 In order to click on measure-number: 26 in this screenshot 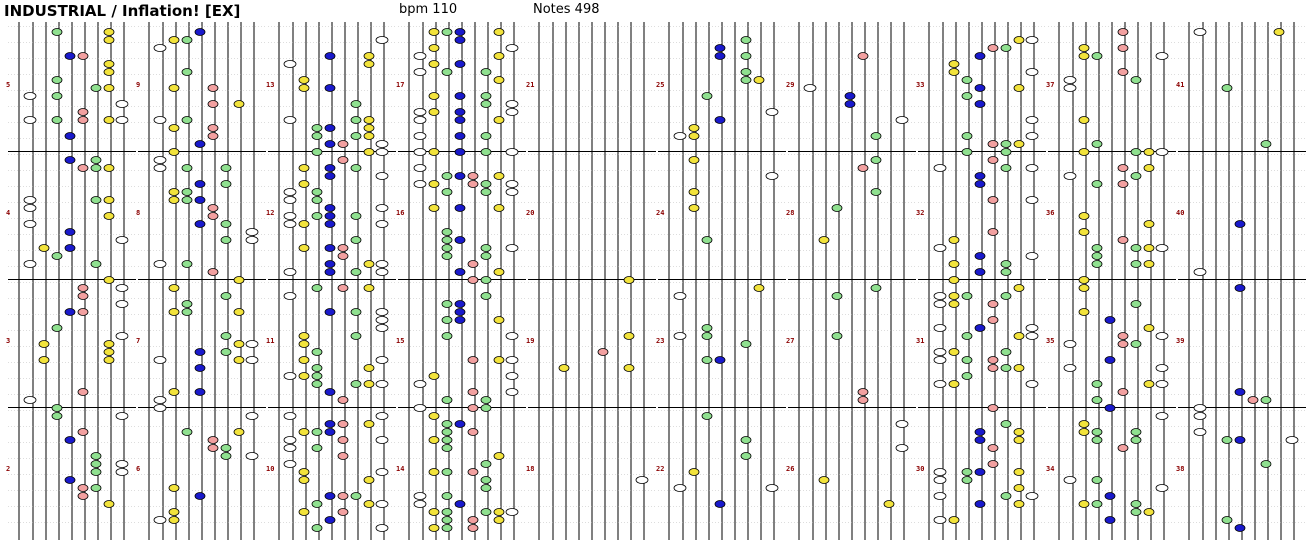, I will do `click(790, 469)`.